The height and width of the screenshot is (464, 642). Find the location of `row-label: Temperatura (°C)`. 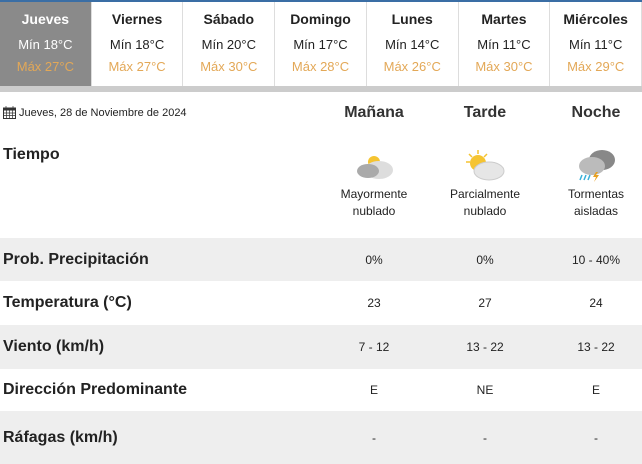

row-label: Temperatura (°C) is located at coordinates (67, 302).